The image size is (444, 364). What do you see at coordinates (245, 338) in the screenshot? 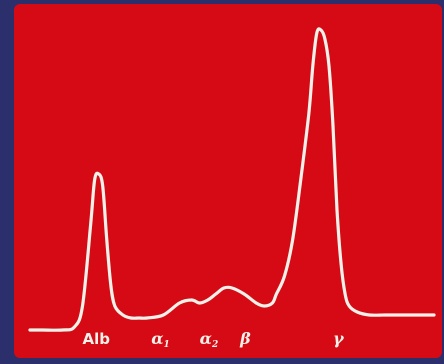
I see `fraction-label-3: β` at bounding box center [245, 338].